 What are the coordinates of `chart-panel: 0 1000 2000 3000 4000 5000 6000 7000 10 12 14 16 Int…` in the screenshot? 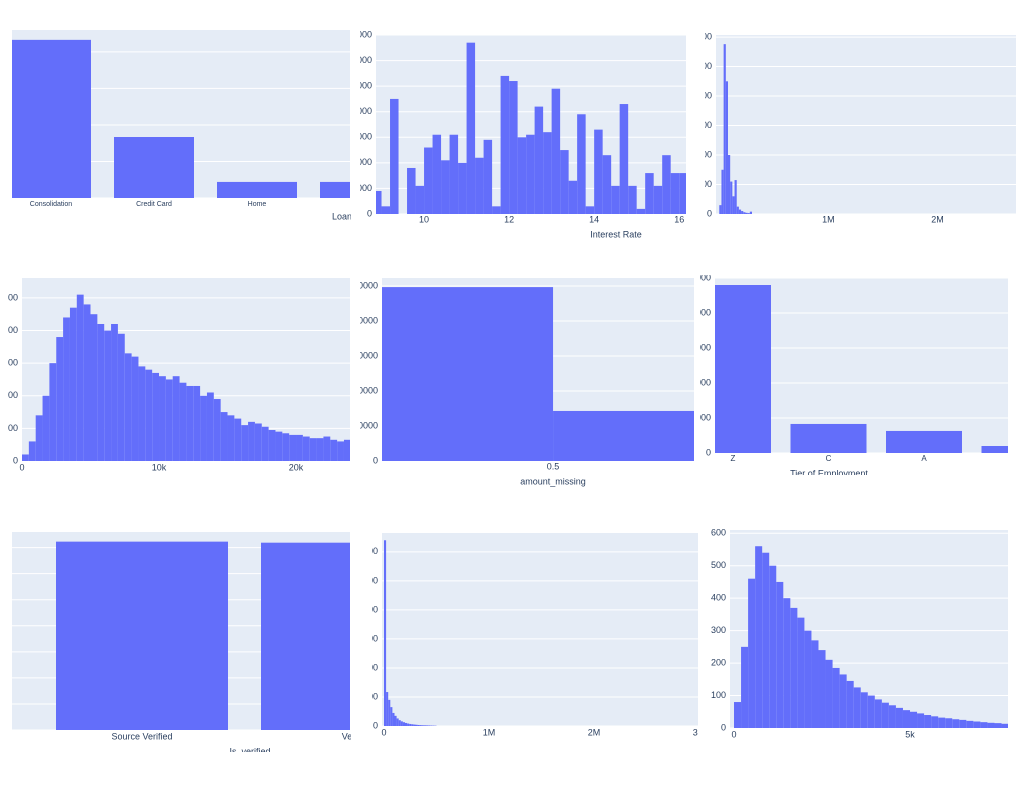 It's located at (519, 134).